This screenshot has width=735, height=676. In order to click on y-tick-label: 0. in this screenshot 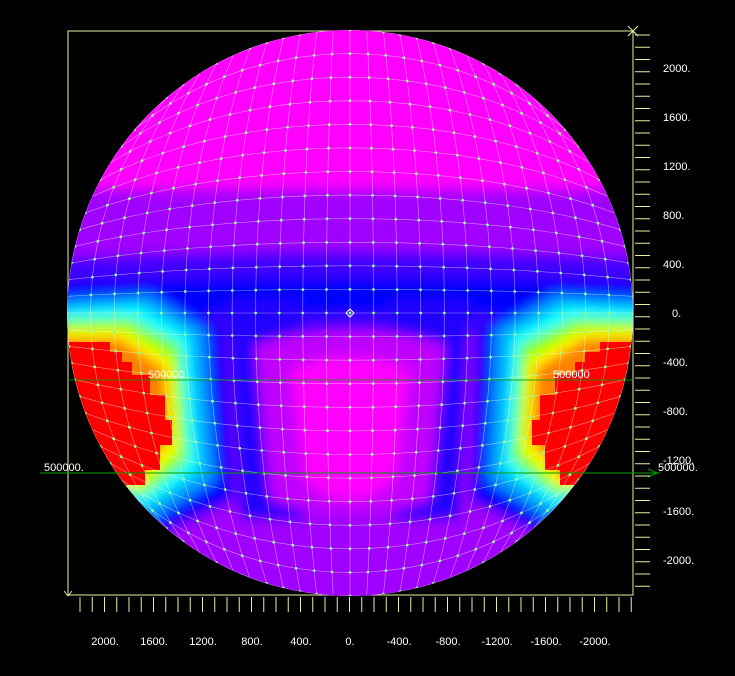, I will do `click(676, 314)`.